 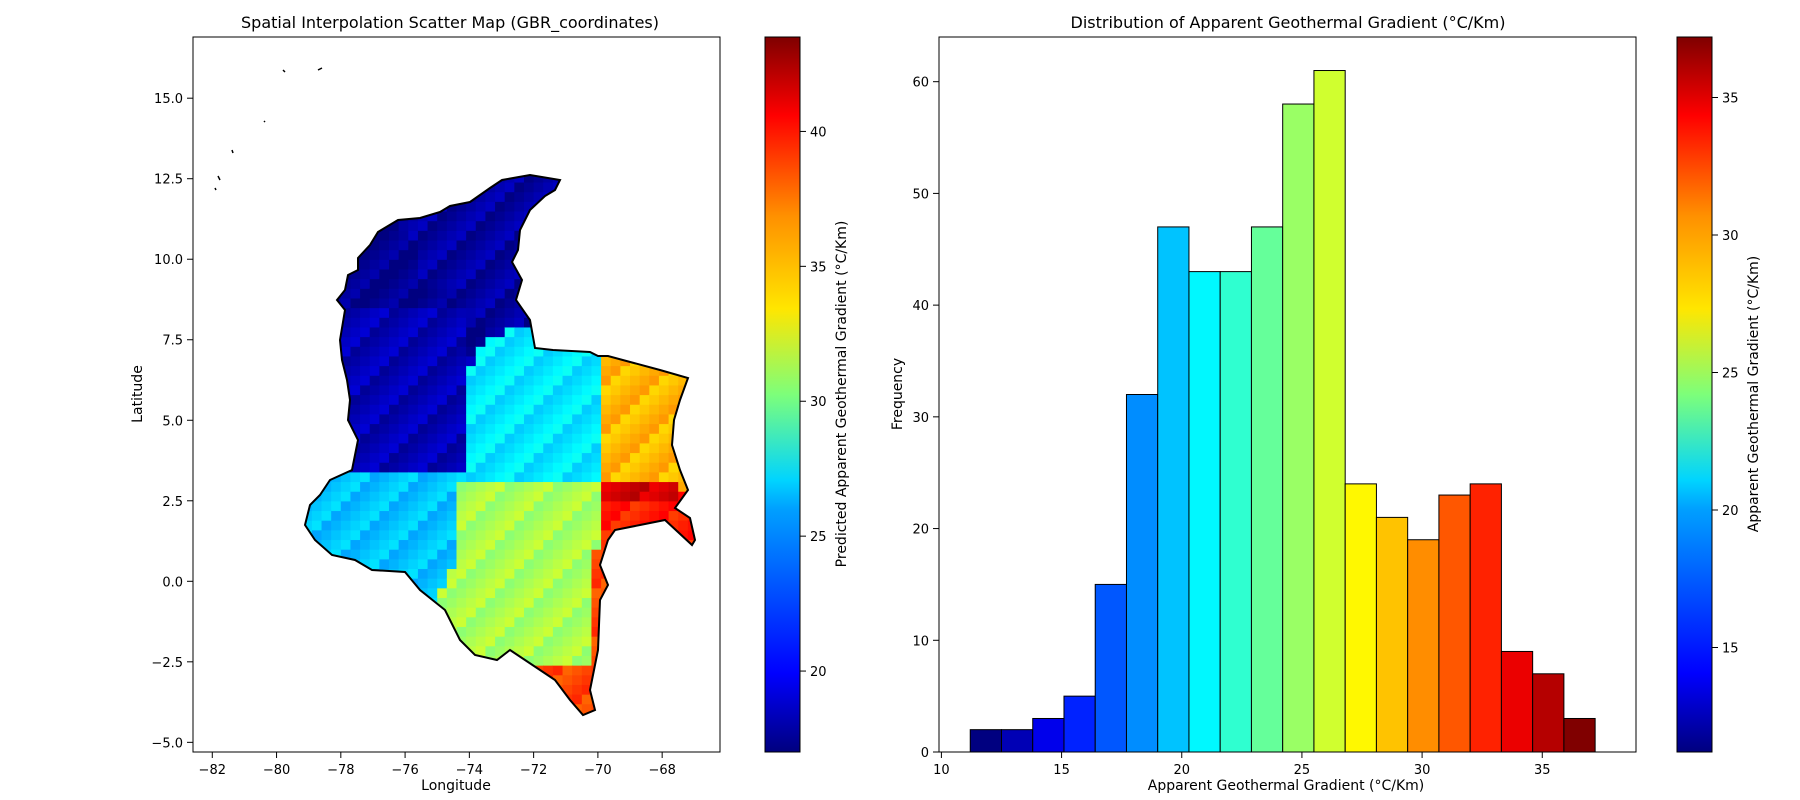 What do you see at coordinates (1730, 374) in the screenshot?
I see `hist-colorbar-tick-label: 25` at bounding box center [1730, 374].